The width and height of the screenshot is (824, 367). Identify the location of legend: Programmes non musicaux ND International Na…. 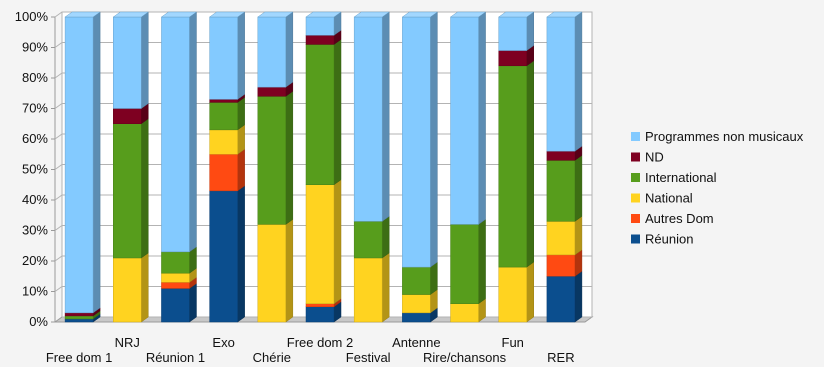
(717, 188).